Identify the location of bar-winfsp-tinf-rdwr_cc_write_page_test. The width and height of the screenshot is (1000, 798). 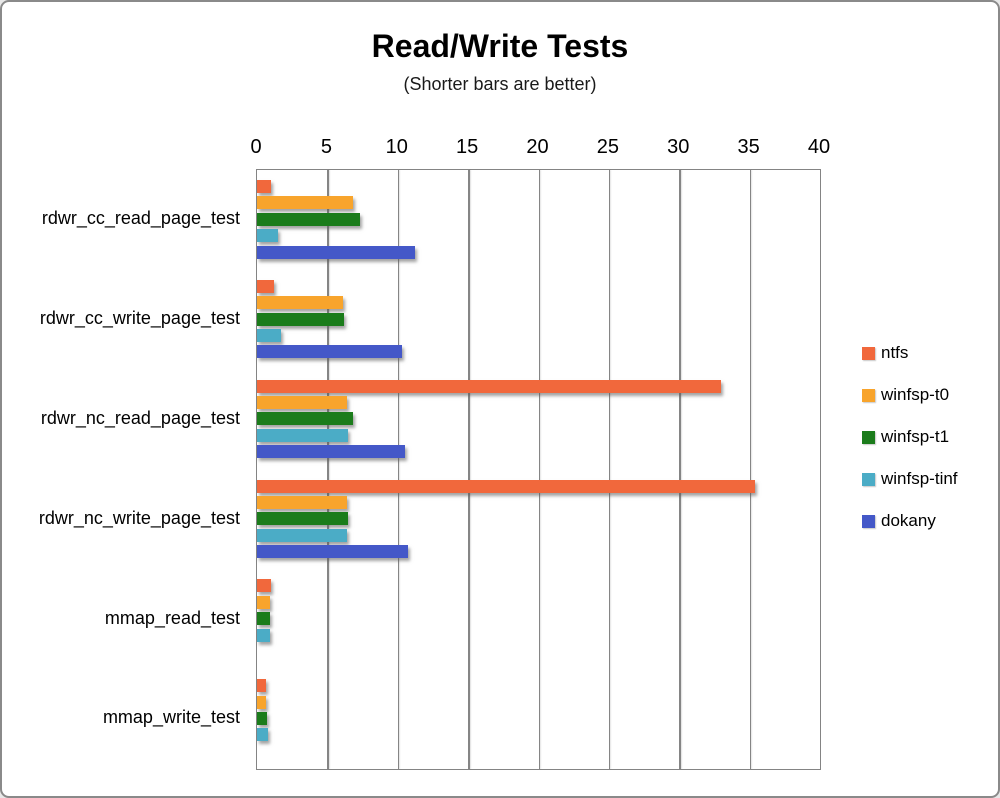
(269, 336).